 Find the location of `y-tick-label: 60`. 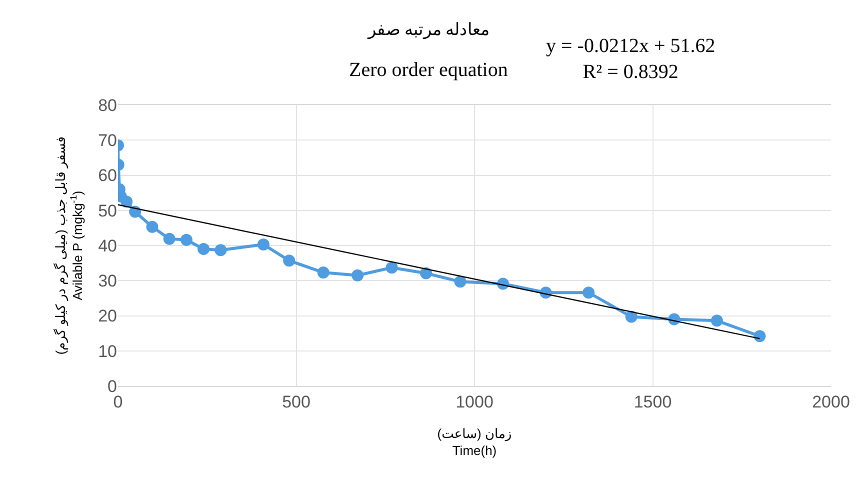

y-tick-label: 60 is located at coordinates (107, 176).